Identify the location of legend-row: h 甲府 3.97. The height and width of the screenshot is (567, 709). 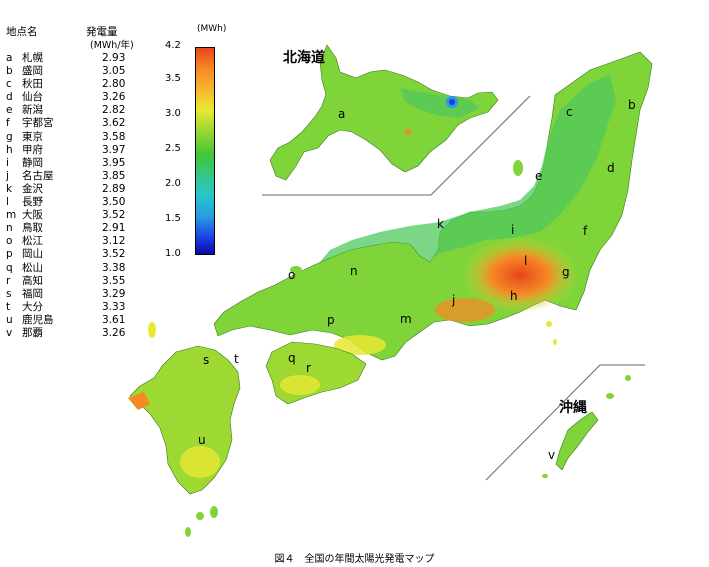
(81, 150).